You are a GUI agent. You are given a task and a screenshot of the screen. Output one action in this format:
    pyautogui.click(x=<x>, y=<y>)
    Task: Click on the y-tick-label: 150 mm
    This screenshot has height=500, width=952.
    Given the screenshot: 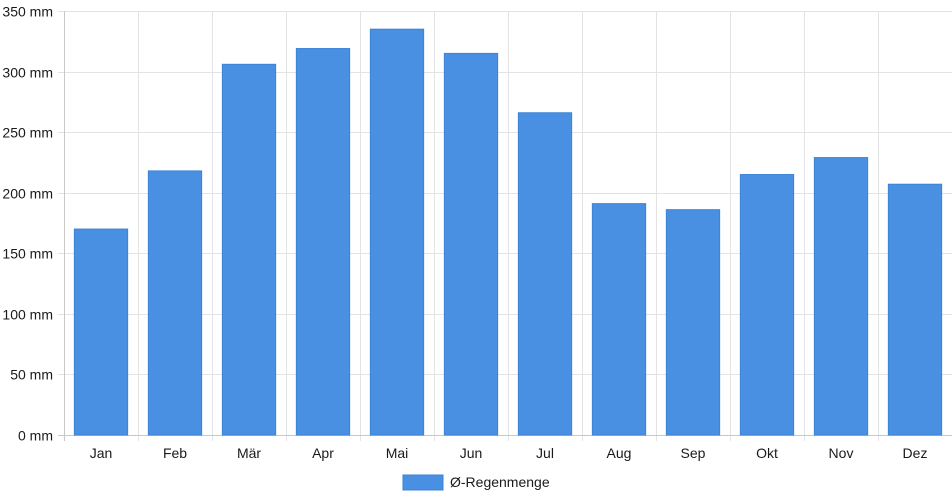 What is the action you would take?
    pyautogui.click(x=27, y=254)
    